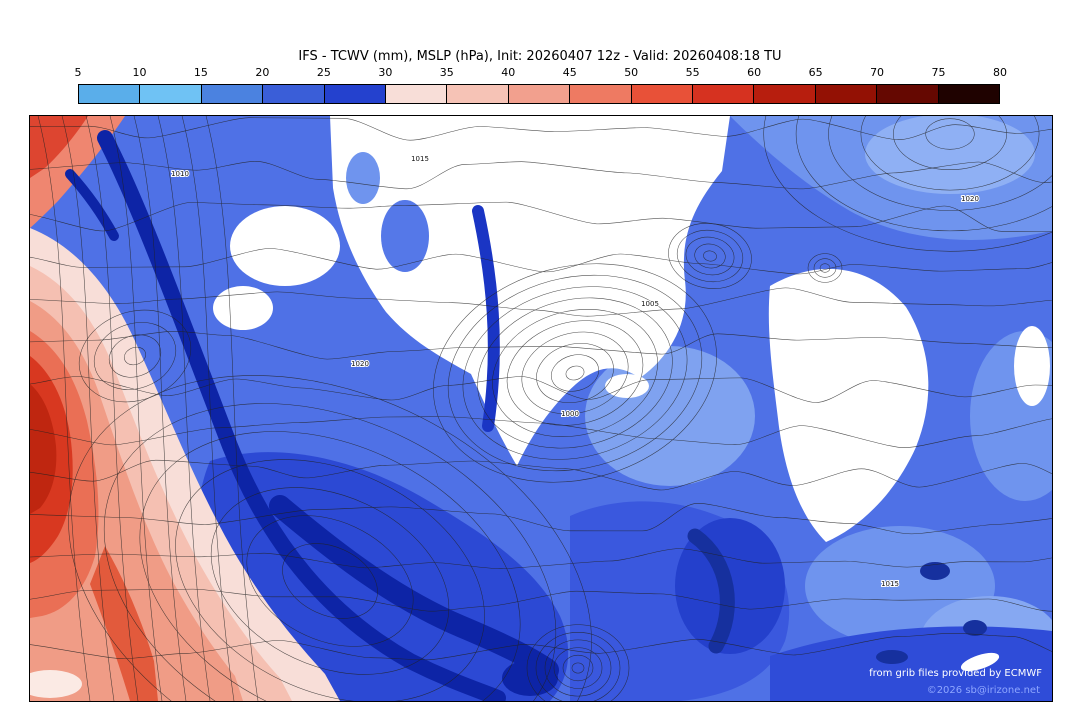 The width and height of the screenshot is (1080, 718). I want to click on credit-copyright: ©2026 sb@irizone.net, so click(983, 690).